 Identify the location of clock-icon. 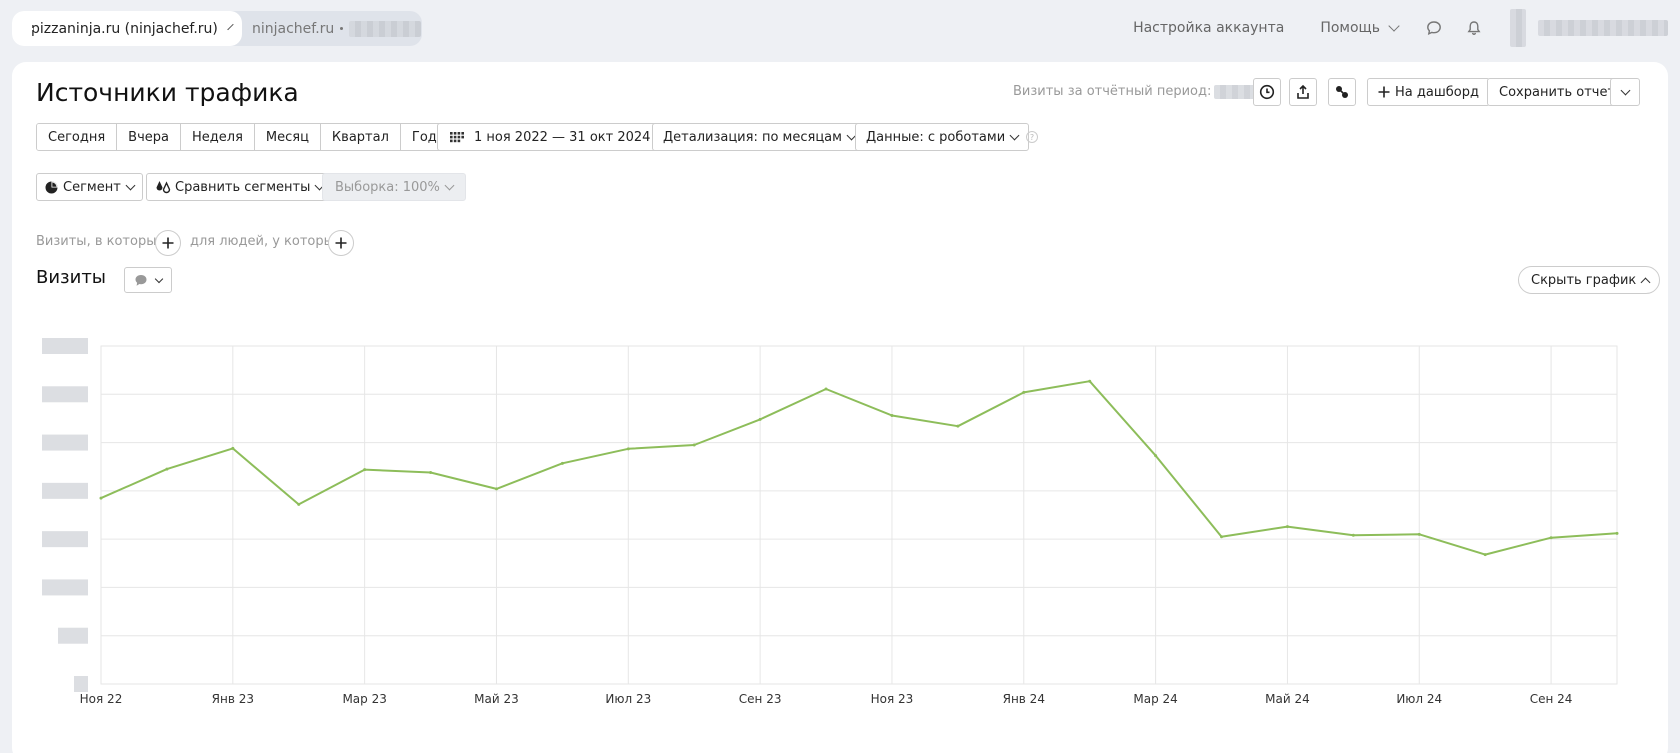
(1267, 92).